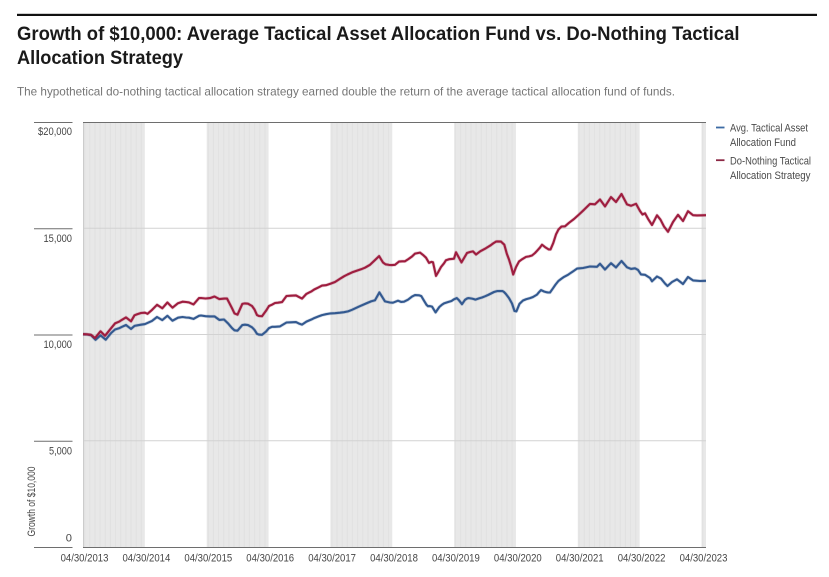 This screenshot has width=829, height=577. Describe the element at coordinates (580, 559) in the screenshot. I see `svg-text: 04/30/2021` at that location.